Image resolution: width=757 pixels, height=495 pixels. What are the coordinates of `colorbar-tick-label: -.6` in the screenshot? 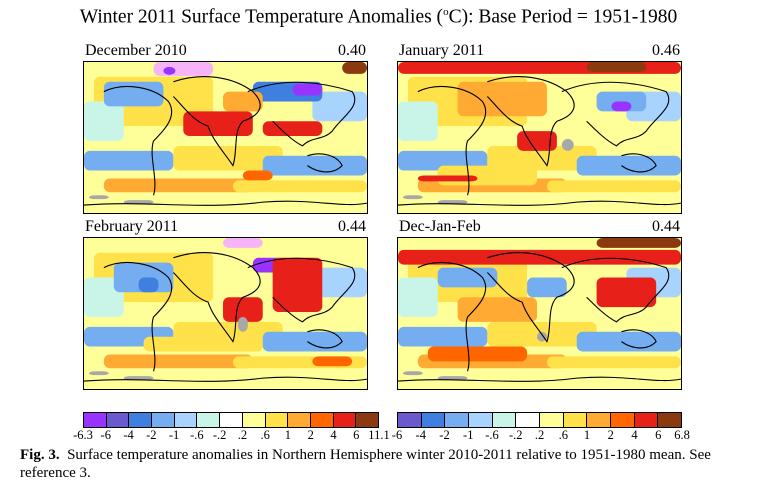 It's located at (492, 435).